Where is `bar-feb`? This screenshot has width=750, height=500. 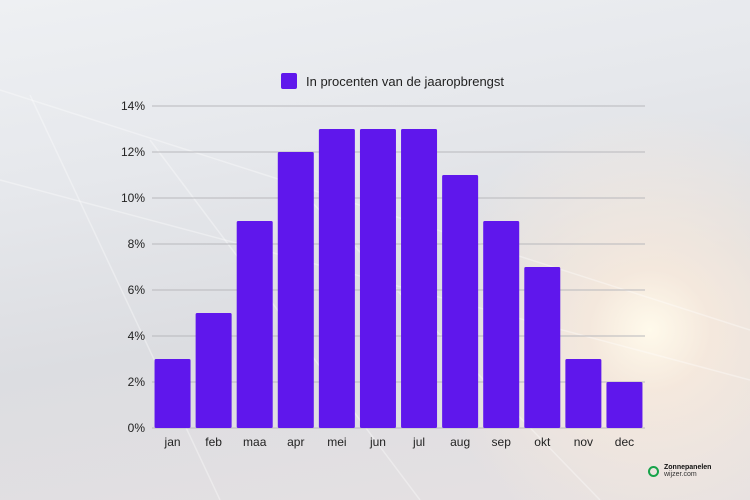 bar-feb is located at coordinates (213, 370).